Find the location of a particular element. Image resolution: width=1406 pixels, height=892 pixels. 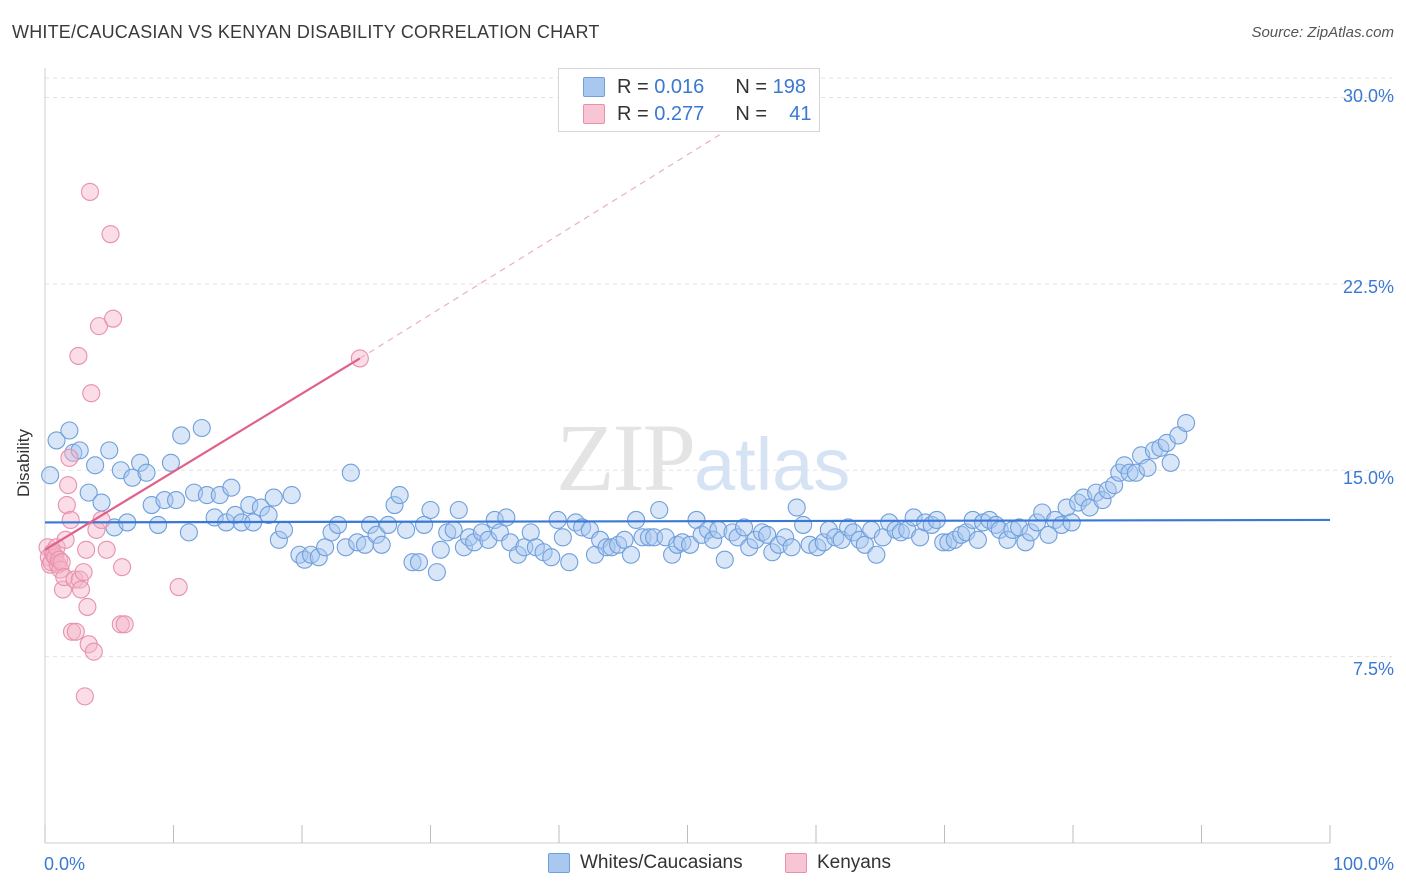

source-label: Source: ZipAtlas.com is located at coordinates (1322, 32).